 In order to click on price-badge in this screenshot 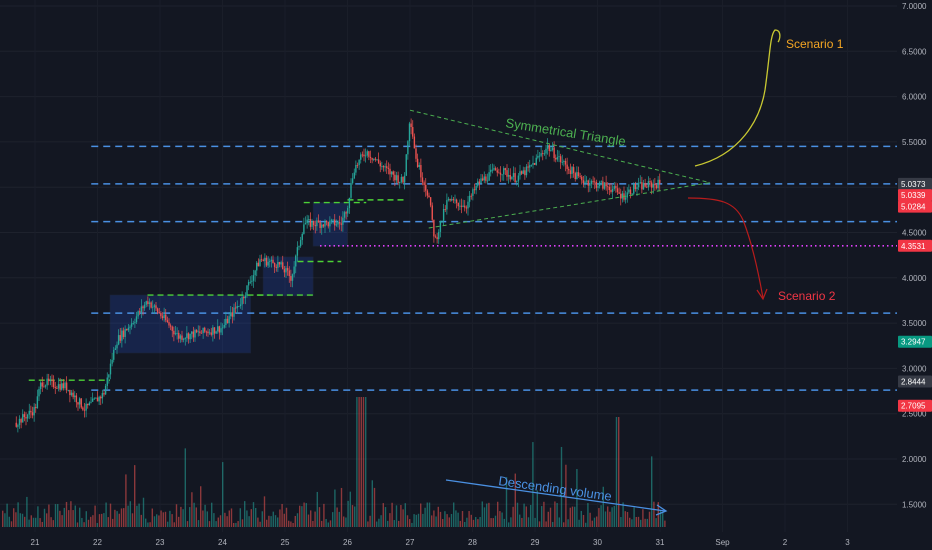, I will do `click(915, 183)`.